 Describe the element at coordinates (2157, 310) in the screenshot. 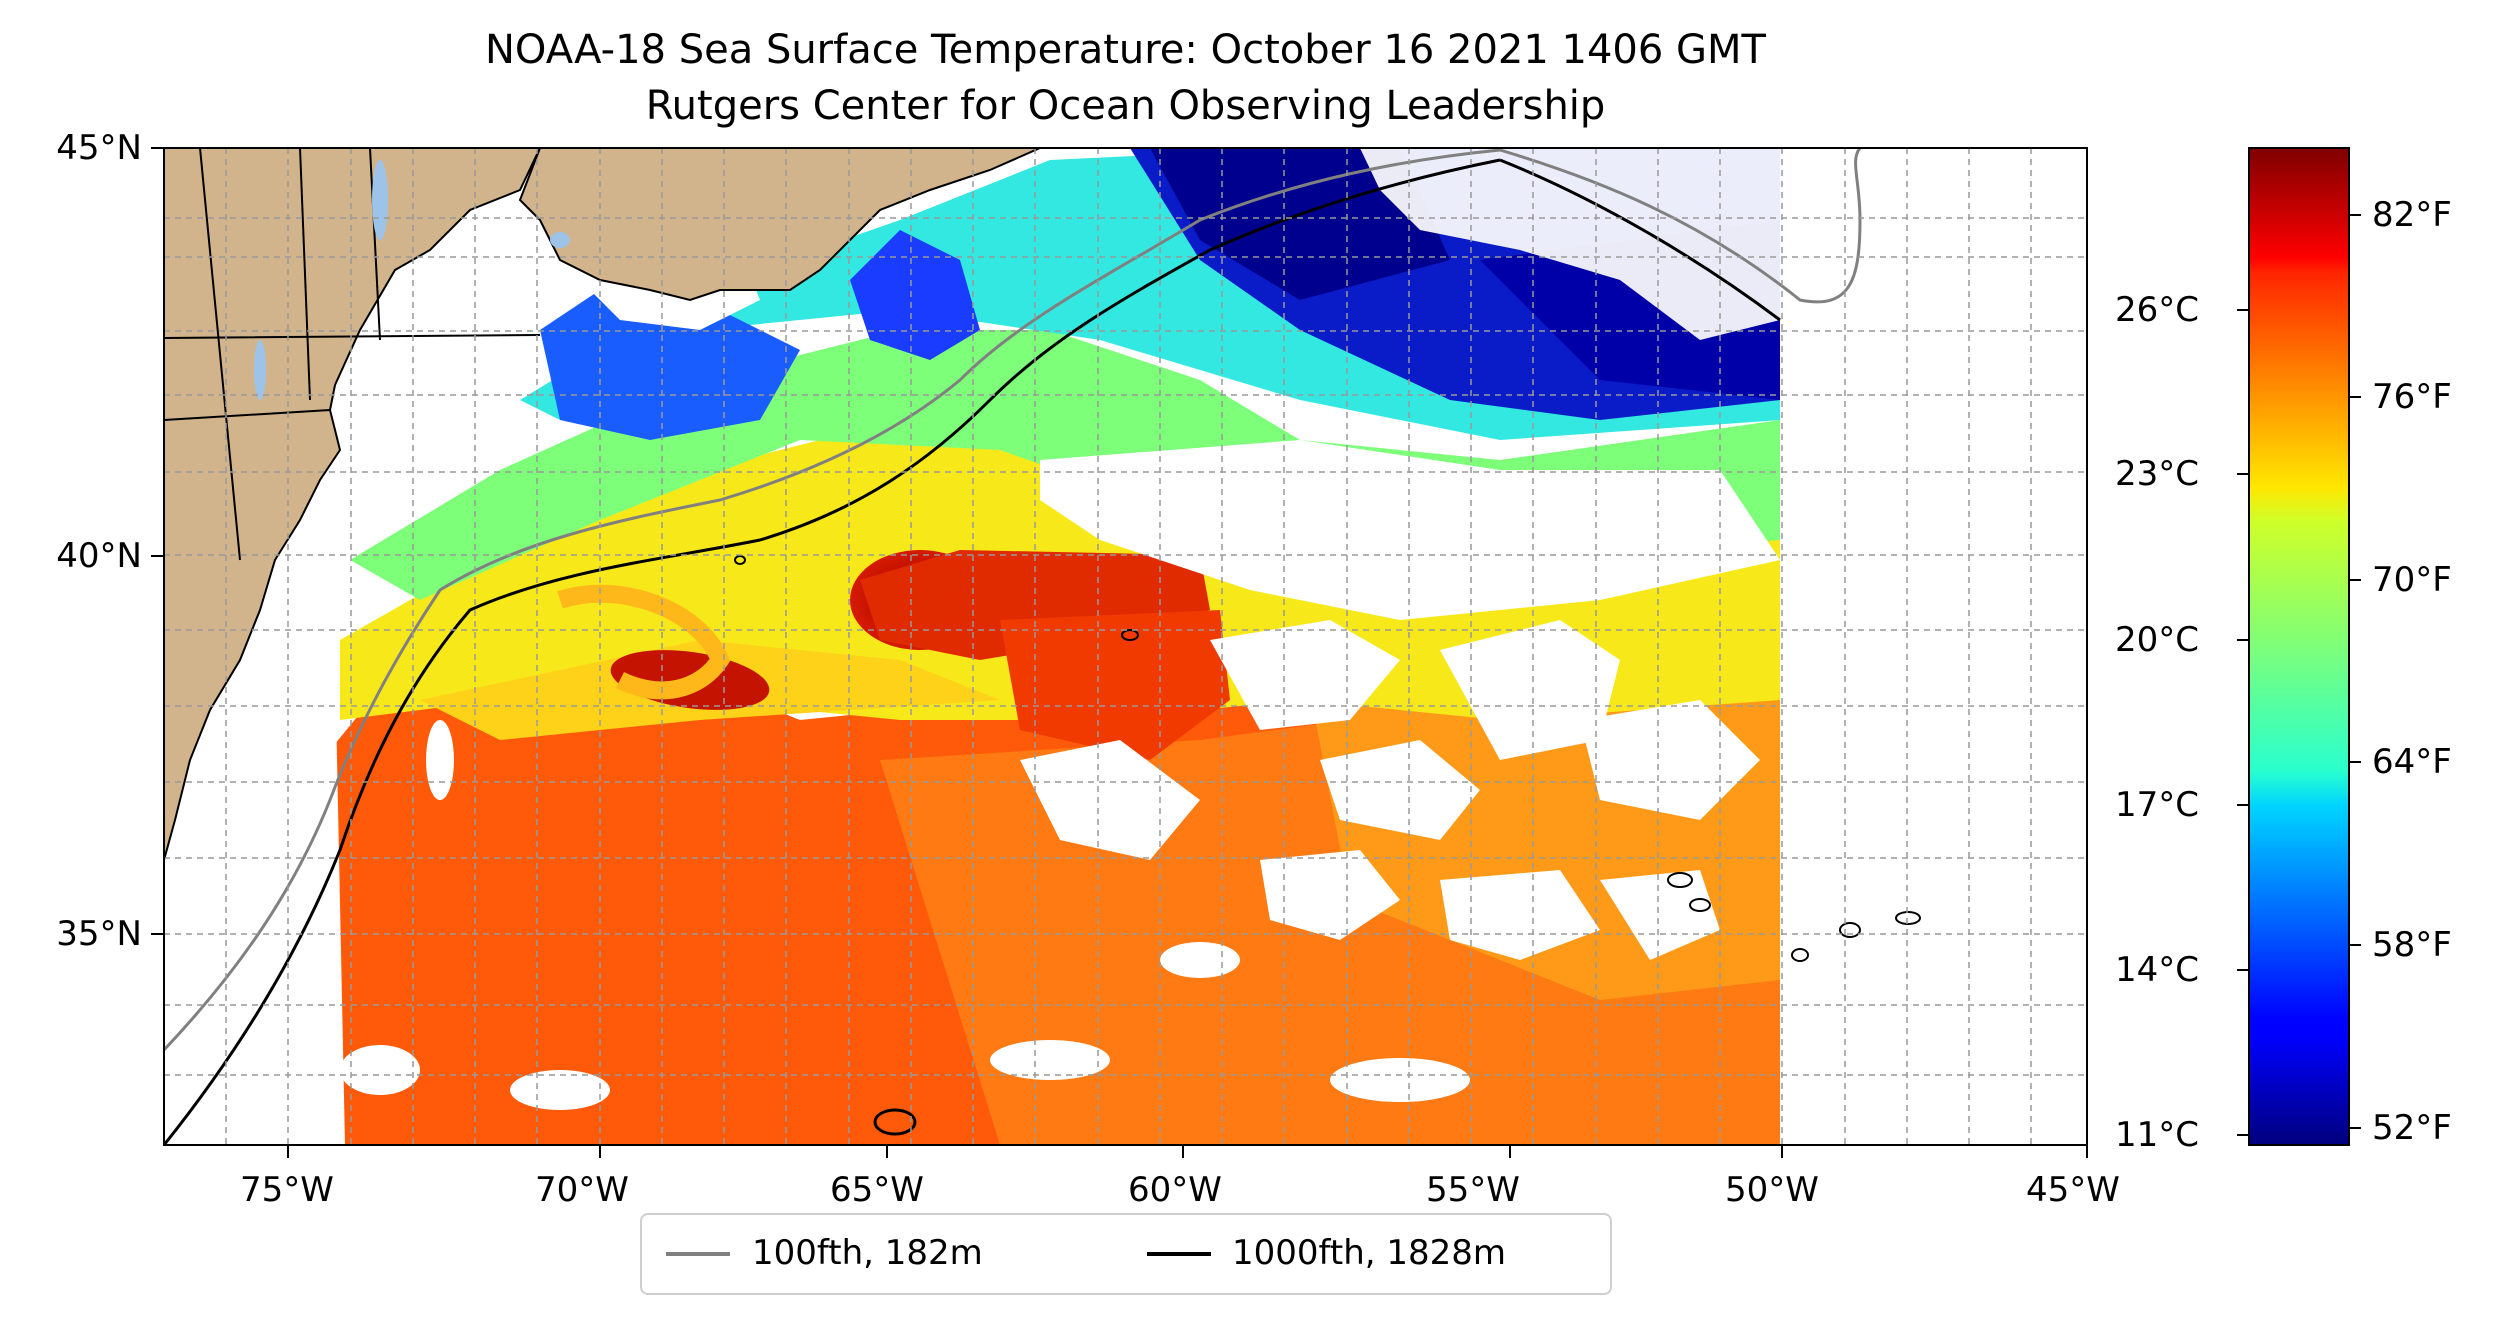

I see `colorbar-label-26c: 26°C` at that location.